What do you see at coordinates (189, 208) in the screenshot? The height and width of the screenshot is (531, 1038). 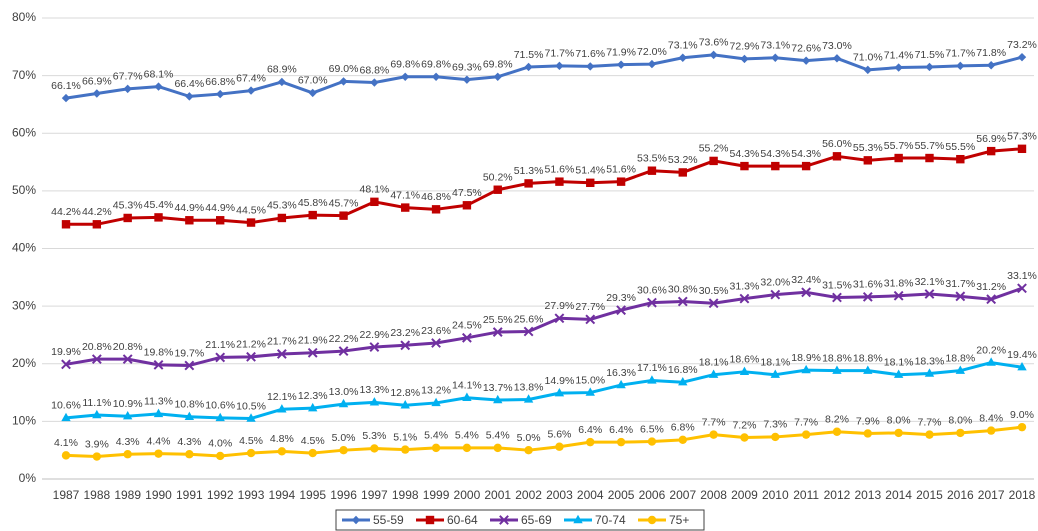 I see `data-label: 44.9%` at bounding box center [189, 208].